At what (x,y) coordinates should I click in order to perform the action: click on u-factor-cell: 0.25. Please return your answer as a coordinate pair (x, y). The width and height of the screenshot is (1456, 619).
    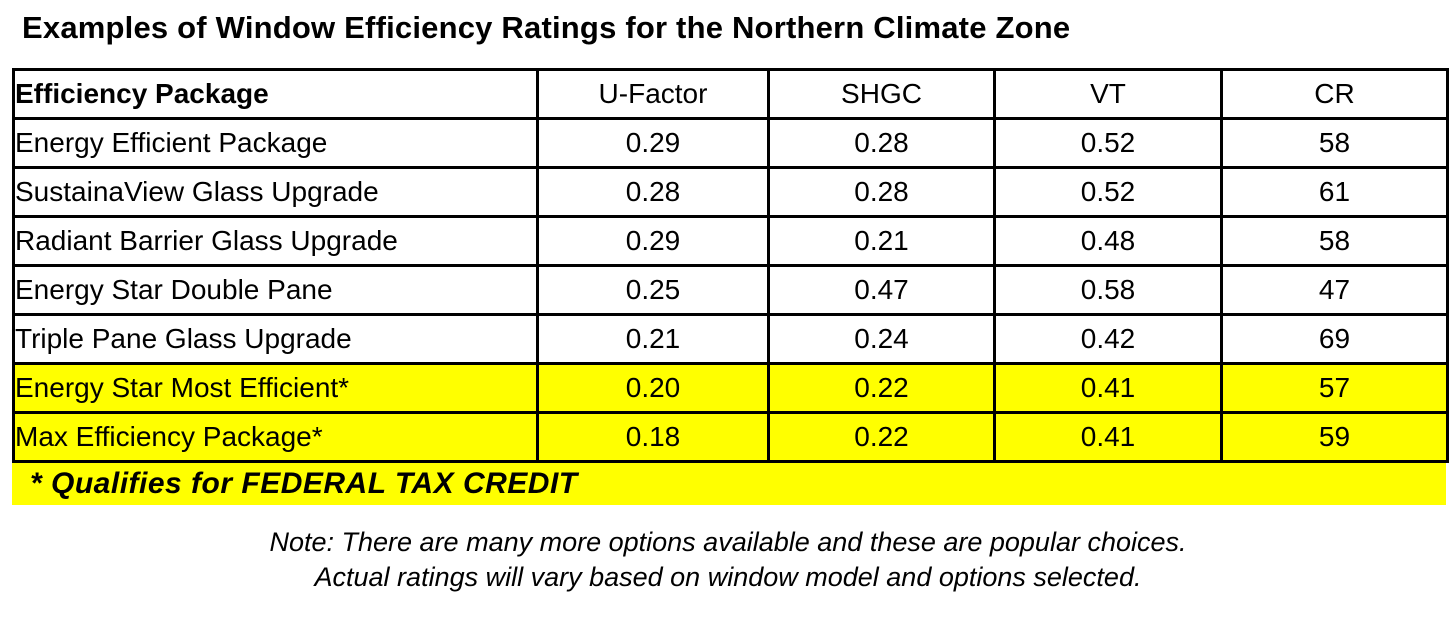
    Looking at the image, I should click on (653, 290).